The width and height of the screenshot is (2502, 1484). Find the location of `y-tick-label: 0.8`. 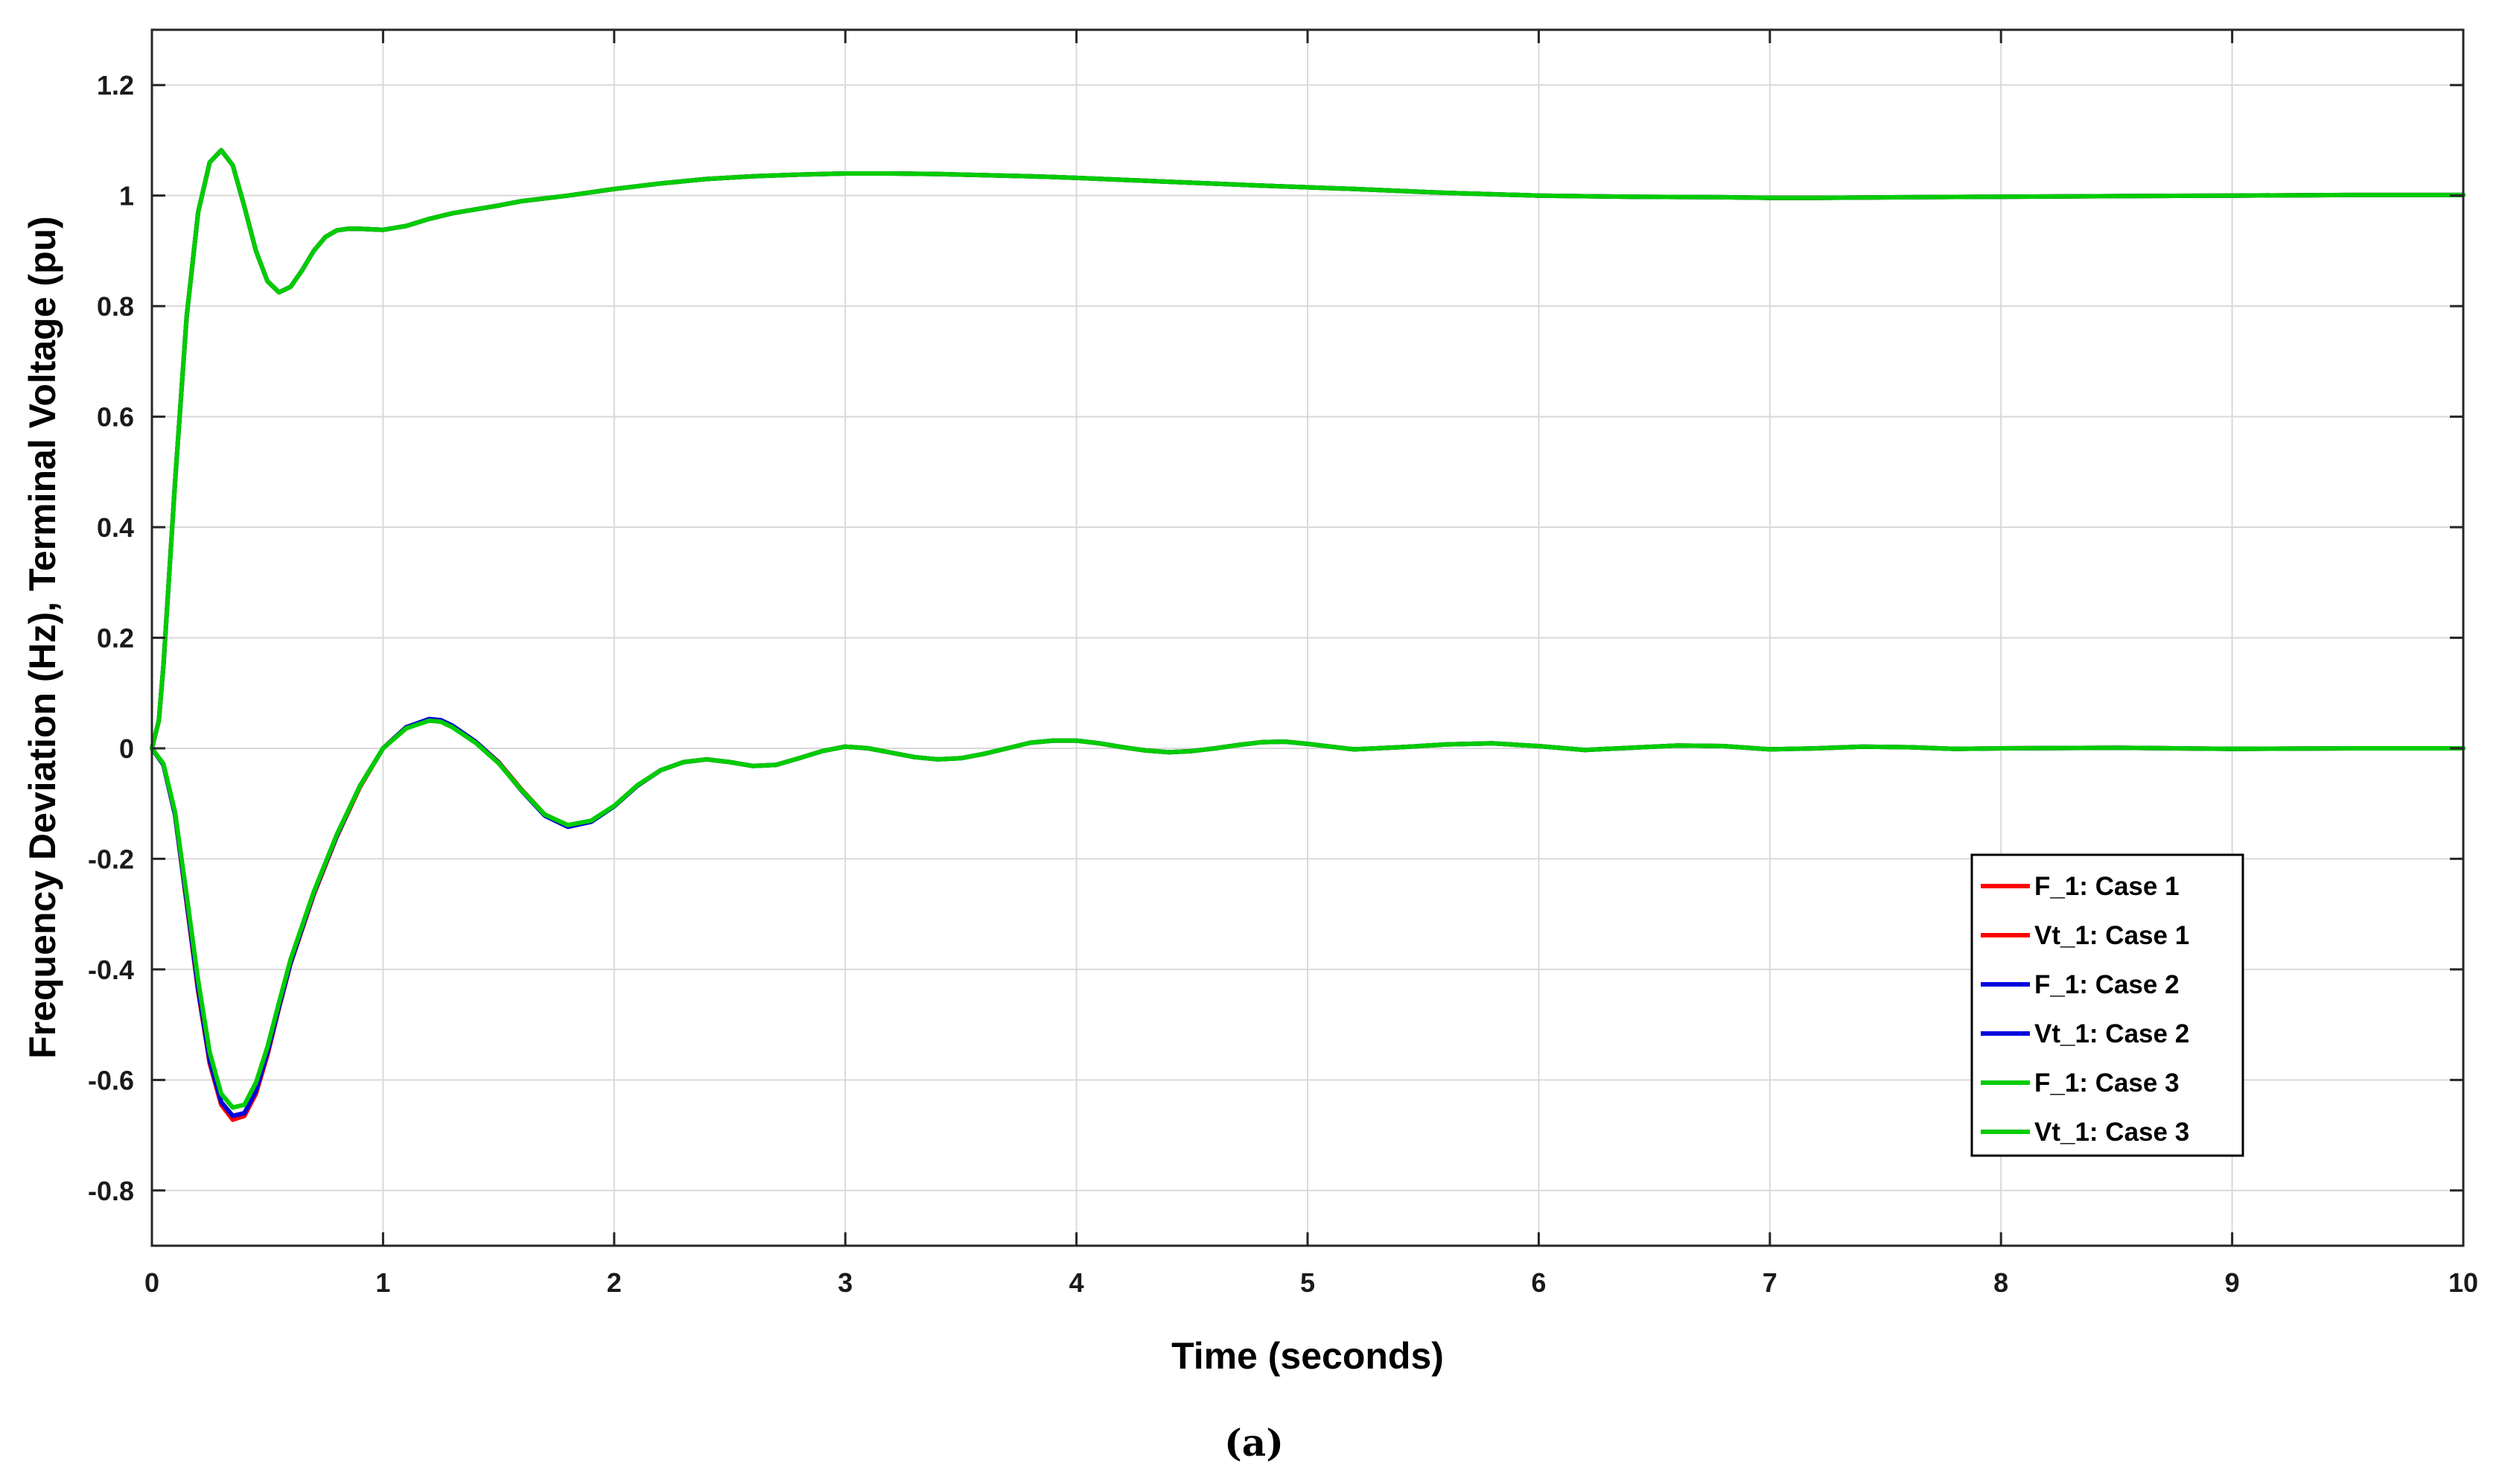

y-tick-label: 0.8 is located at coordinates (116, 306).